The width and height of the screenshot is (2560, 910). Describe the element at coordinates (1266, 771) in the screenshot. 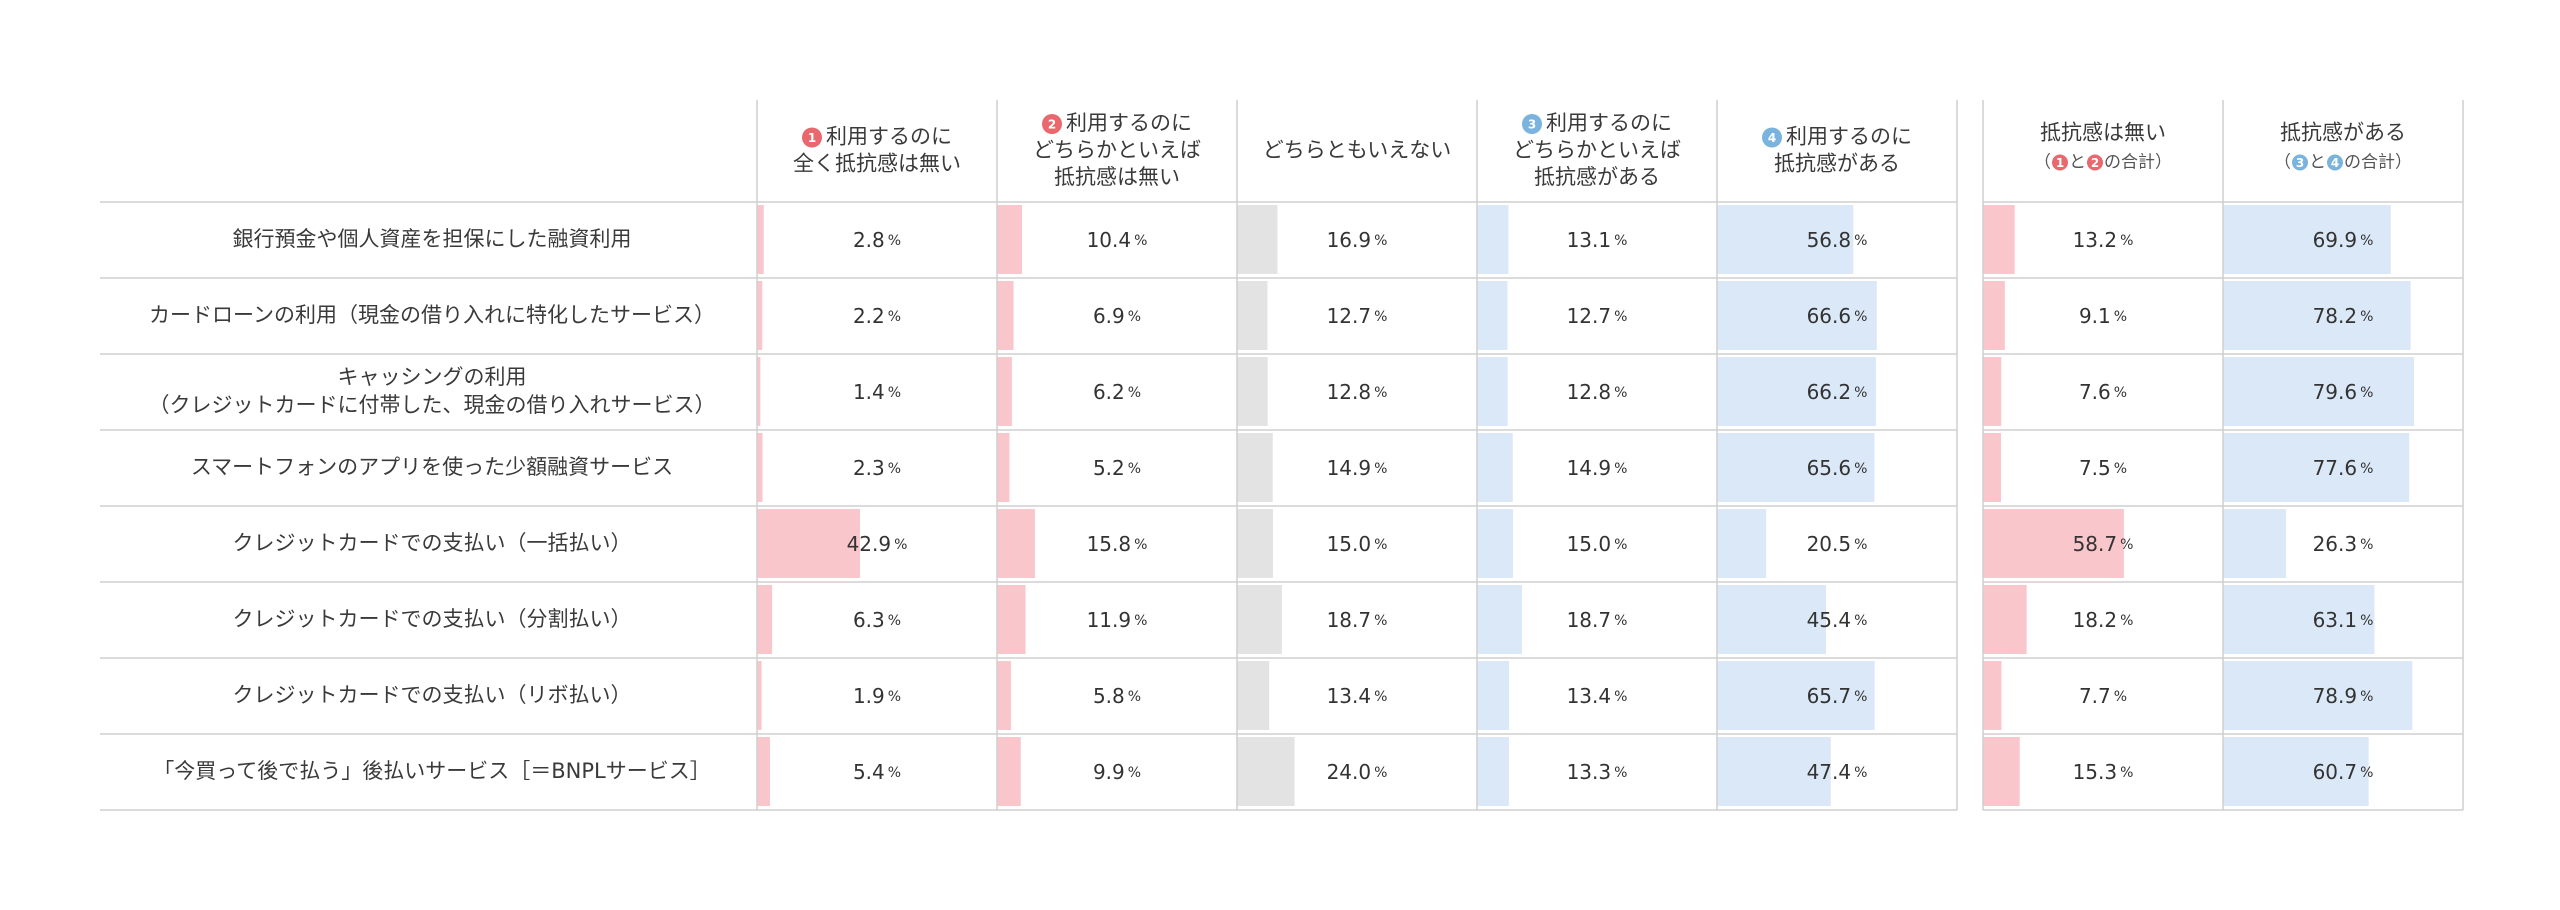

I see `bar-r8-c3` at that location.